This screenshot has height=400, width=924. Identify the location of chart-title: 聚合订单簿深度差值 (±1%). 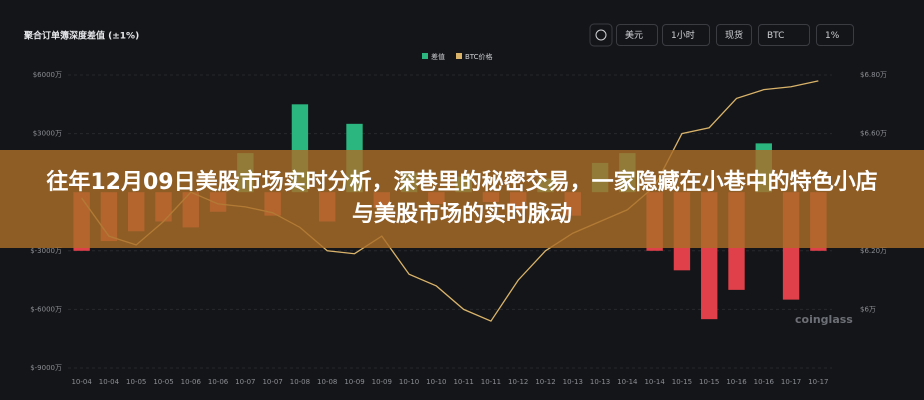
(81, 36).